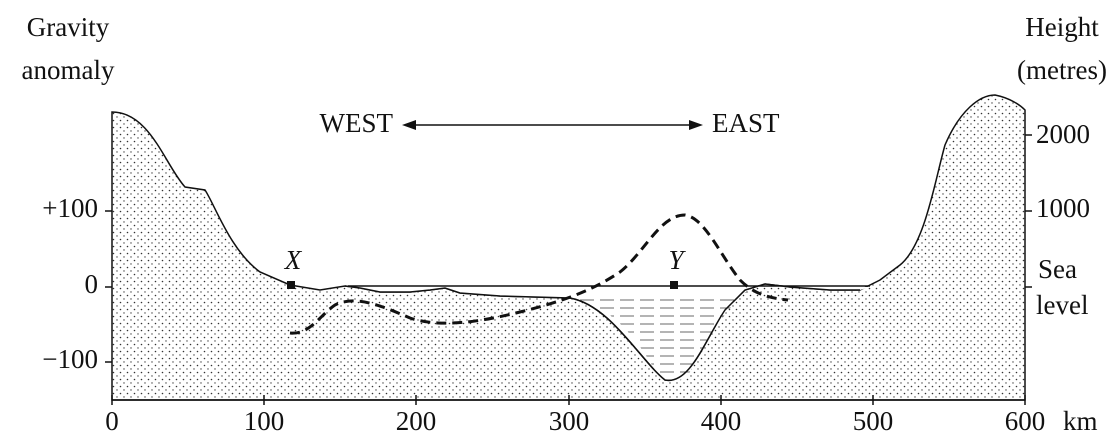  I want to click on direction-arrow, so click(552, 125).